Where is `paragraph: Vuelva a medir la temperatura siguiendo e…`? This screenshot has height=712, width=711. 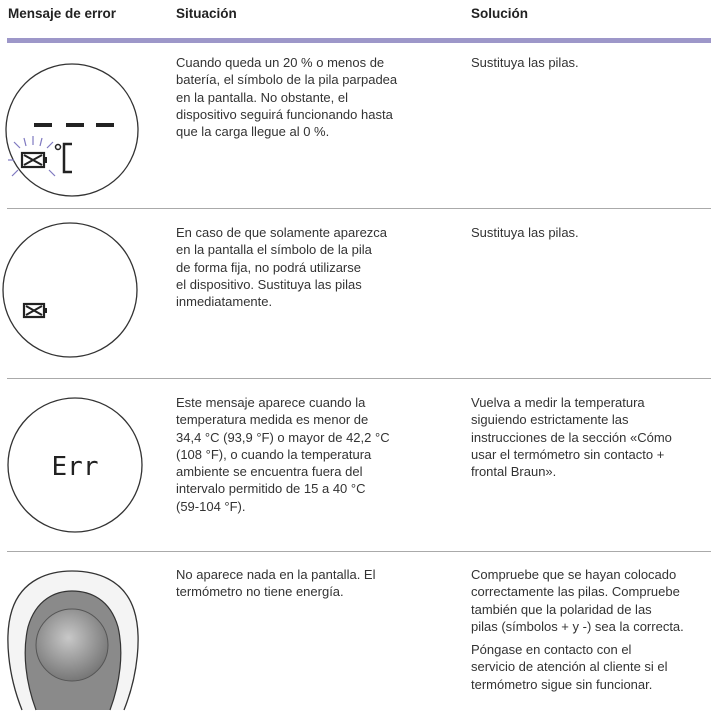
paragraph: Vuelva a medir la temperatura siguiendo e… is located at coordinates (571, 437).